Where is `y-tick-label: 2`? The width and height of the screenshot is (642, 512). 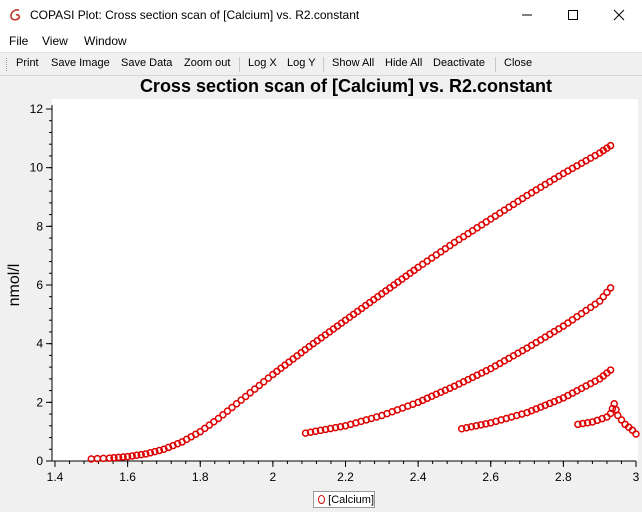 y-tick-label: 2 is located at coordinates (39, 402).